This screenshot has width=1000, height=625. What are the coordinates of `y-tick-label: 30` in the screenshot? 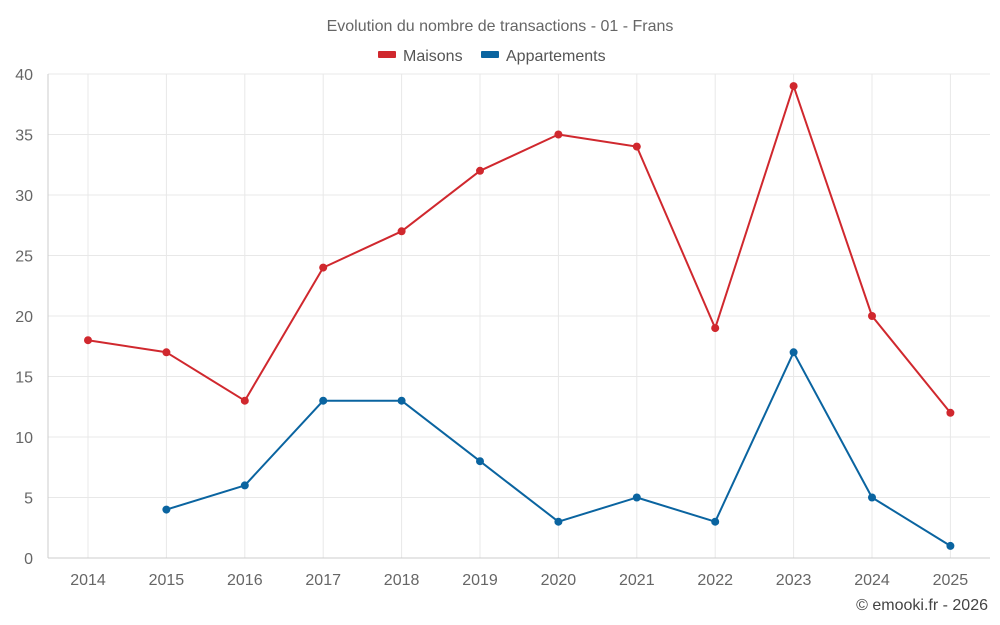 It's located at (24, 196).